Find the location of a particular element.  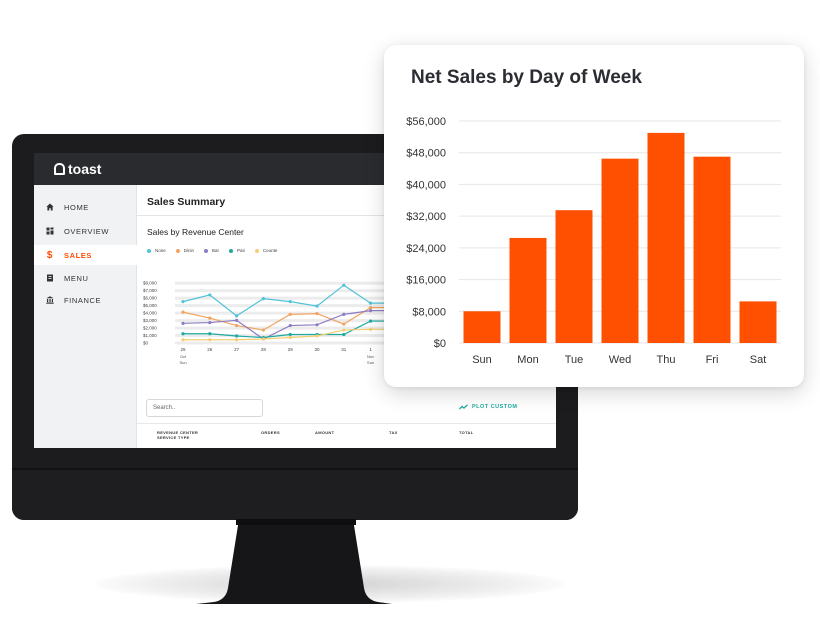

table-header-tax: TAX is located at coordinates (393, 432).